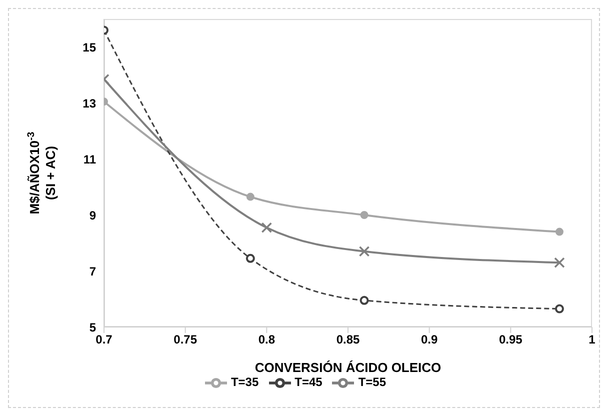 The image size is (606, 414). I want to click on legend-label: T=55, so click(372, 382).